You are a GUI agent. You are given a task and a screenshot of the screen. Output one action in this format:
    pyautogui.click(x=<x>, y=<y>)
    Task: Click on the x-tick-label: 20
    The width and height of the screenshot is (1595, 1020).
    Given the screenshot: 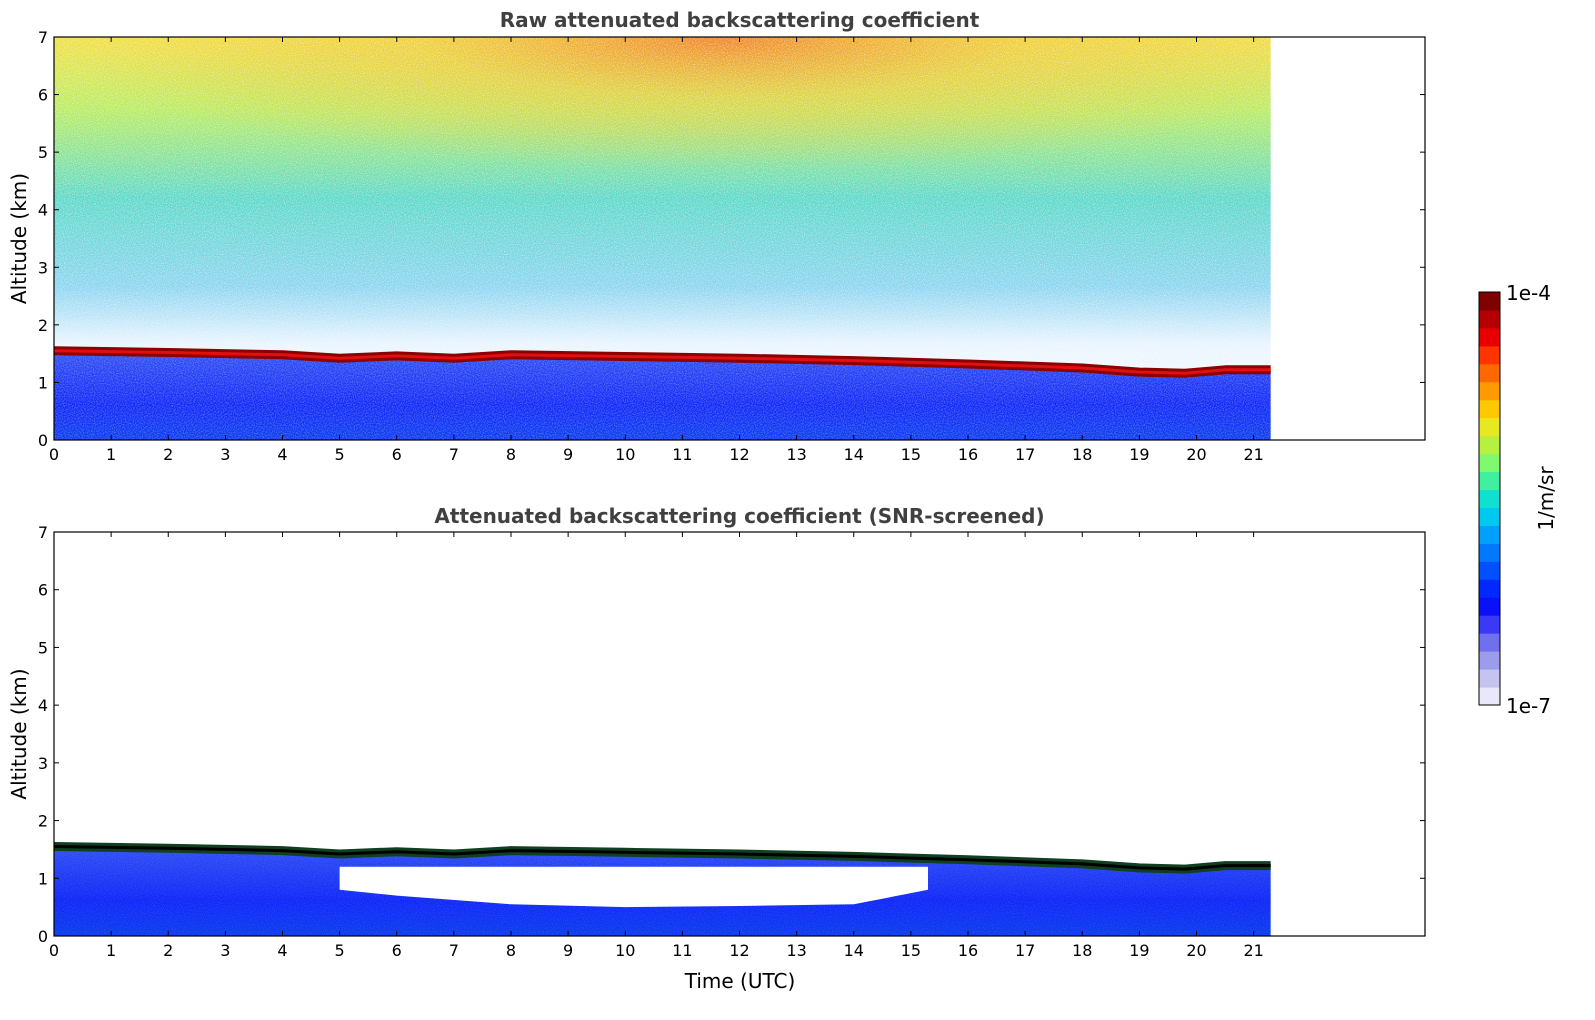 What is the action you would take?
    pyautogui.click(x=1196, y=454)
    